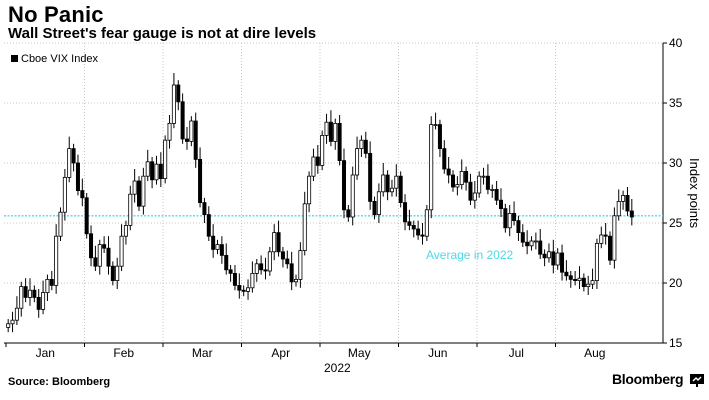 The width and height of the screenshot is (709, 400). What do you see at coordinates (676, 163) in the screenshot?
I see `y-tick-label: 30` at bounding box center [676, 163].